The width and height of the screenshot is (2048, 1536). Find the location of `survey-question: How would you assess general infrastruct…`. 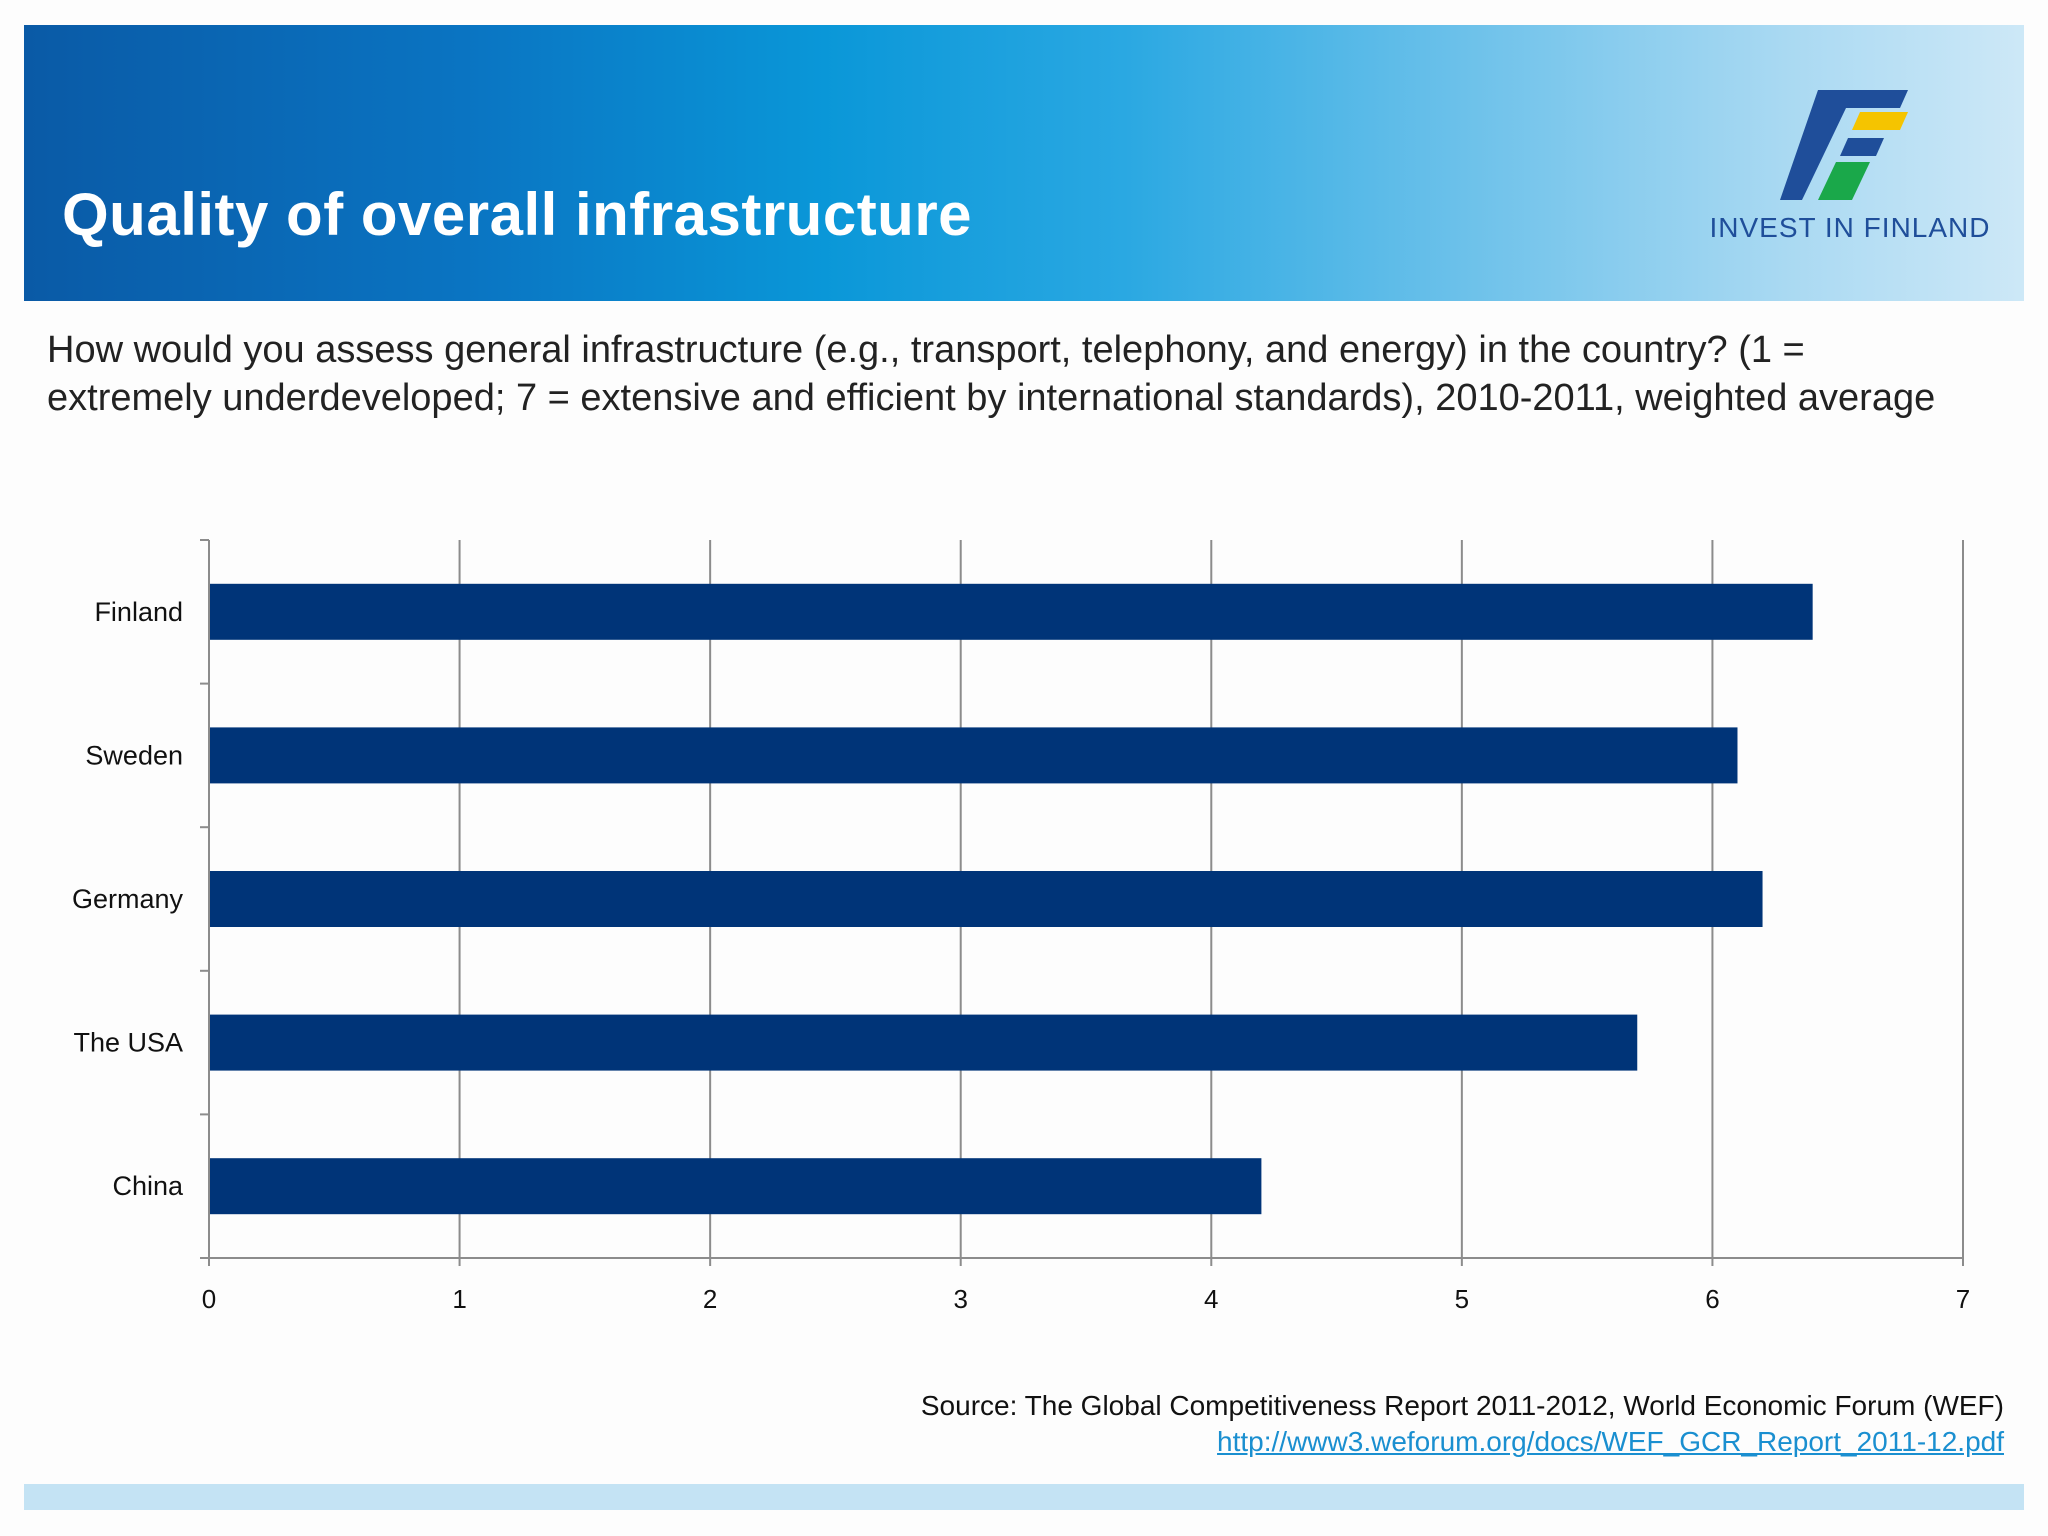

survey-question: How would you assess general infrastruct… is located at coordinates (991, 374).